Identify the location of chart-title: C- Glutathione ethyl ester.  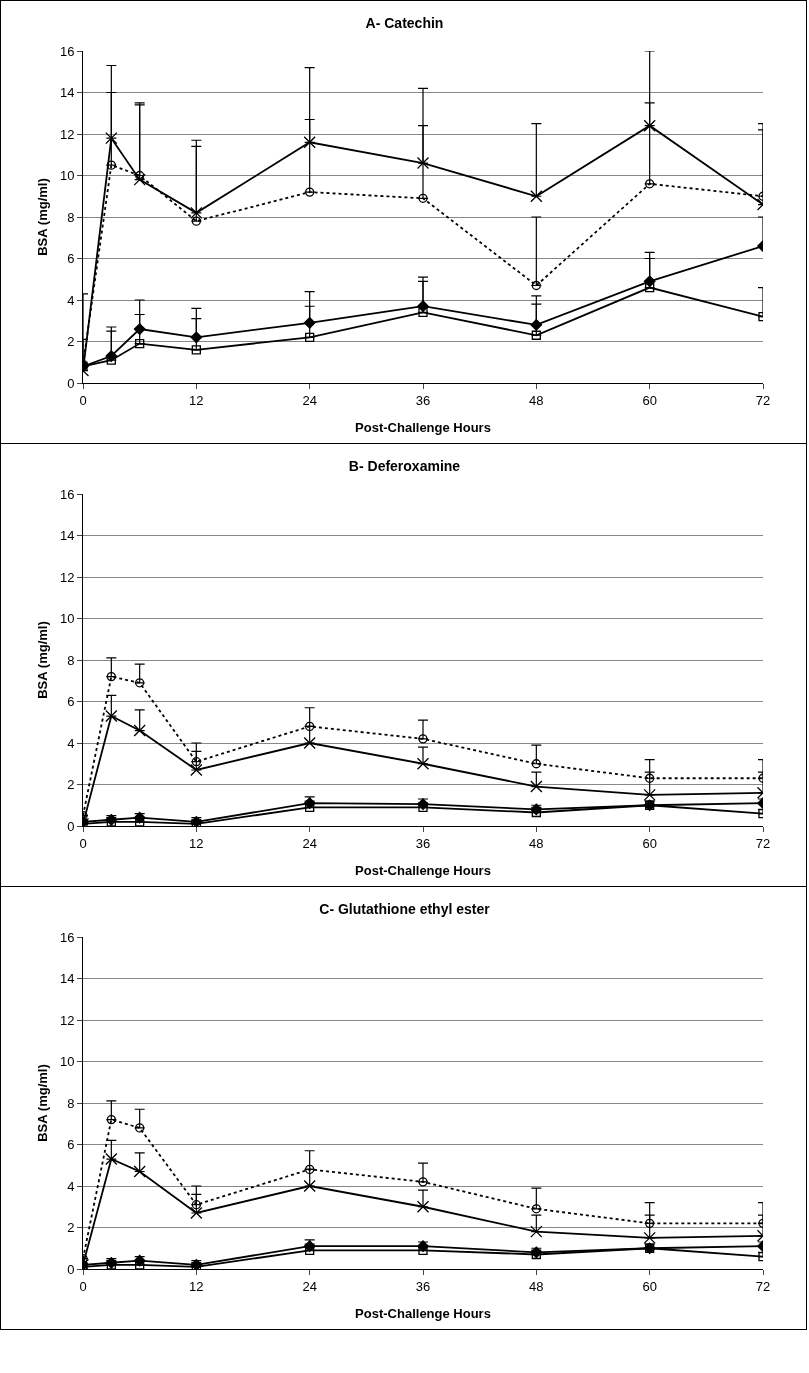
(405, 908).